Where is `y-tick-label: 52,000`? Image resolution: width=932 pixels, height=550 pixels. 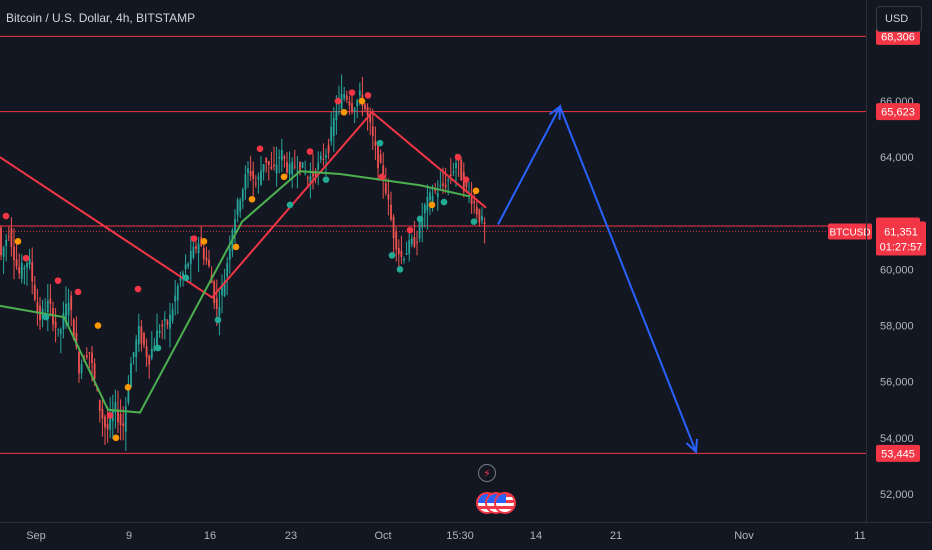 y-tick-label: 52,000 is located at coordinates (897, 495).